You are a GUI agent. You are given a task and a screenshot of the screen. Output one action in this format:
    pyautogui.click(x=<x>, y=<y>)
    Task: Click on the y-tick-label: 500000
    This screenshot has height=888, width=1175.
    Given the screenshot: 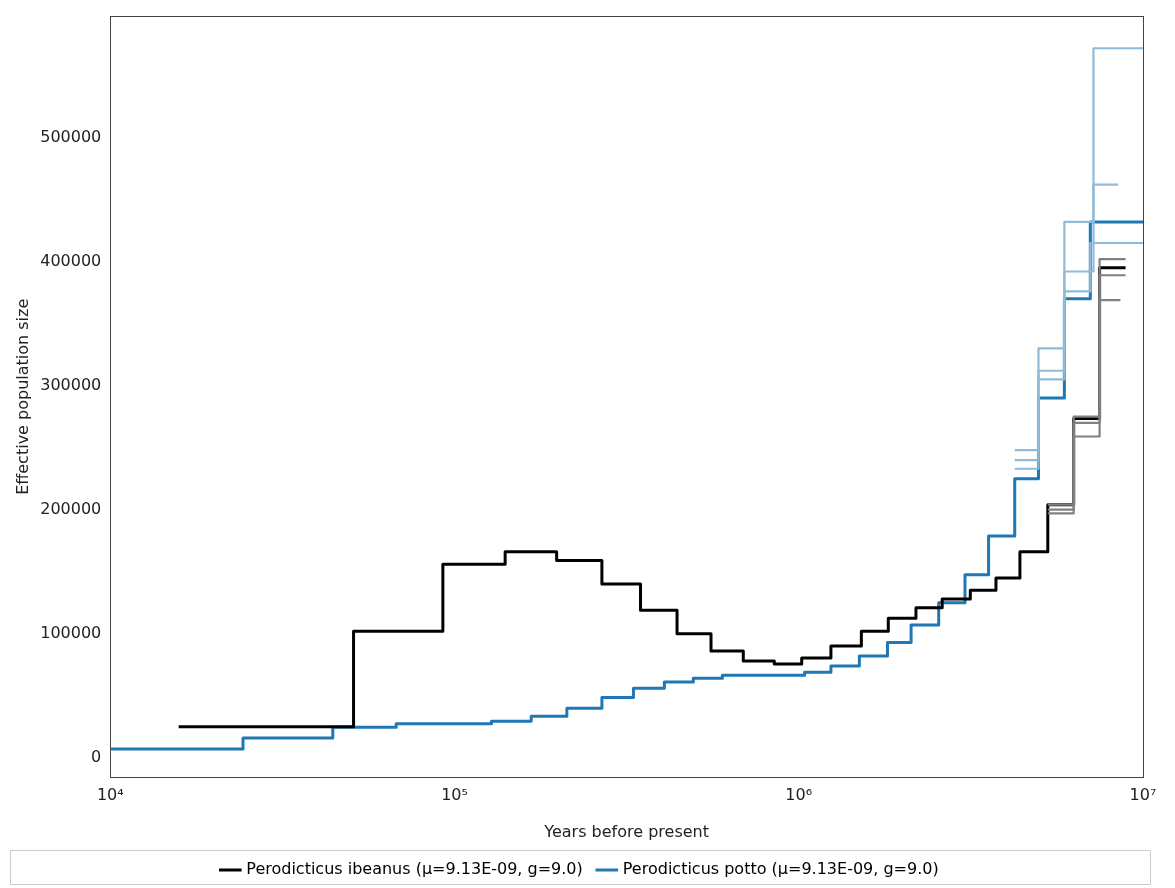 What is the action you would take?
    pyautogui.click(x=71, y=136)
    